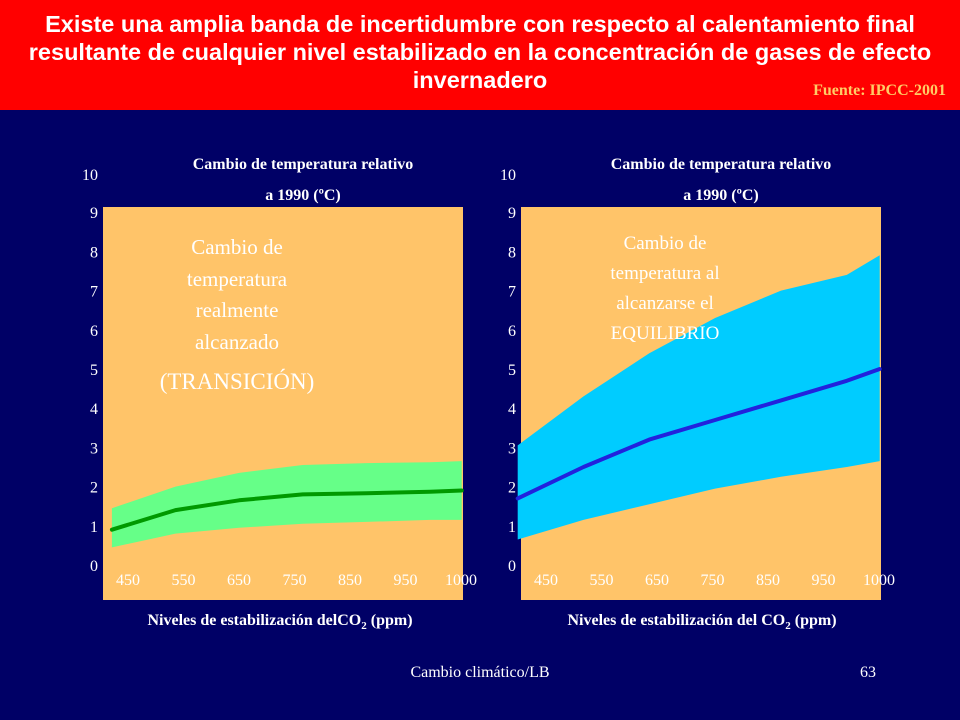 The height and width of the screenshot is (720, 960). I want to click on x-axis-label: Niveles de estabilización del CO2 (ppm), so click(701, 622).